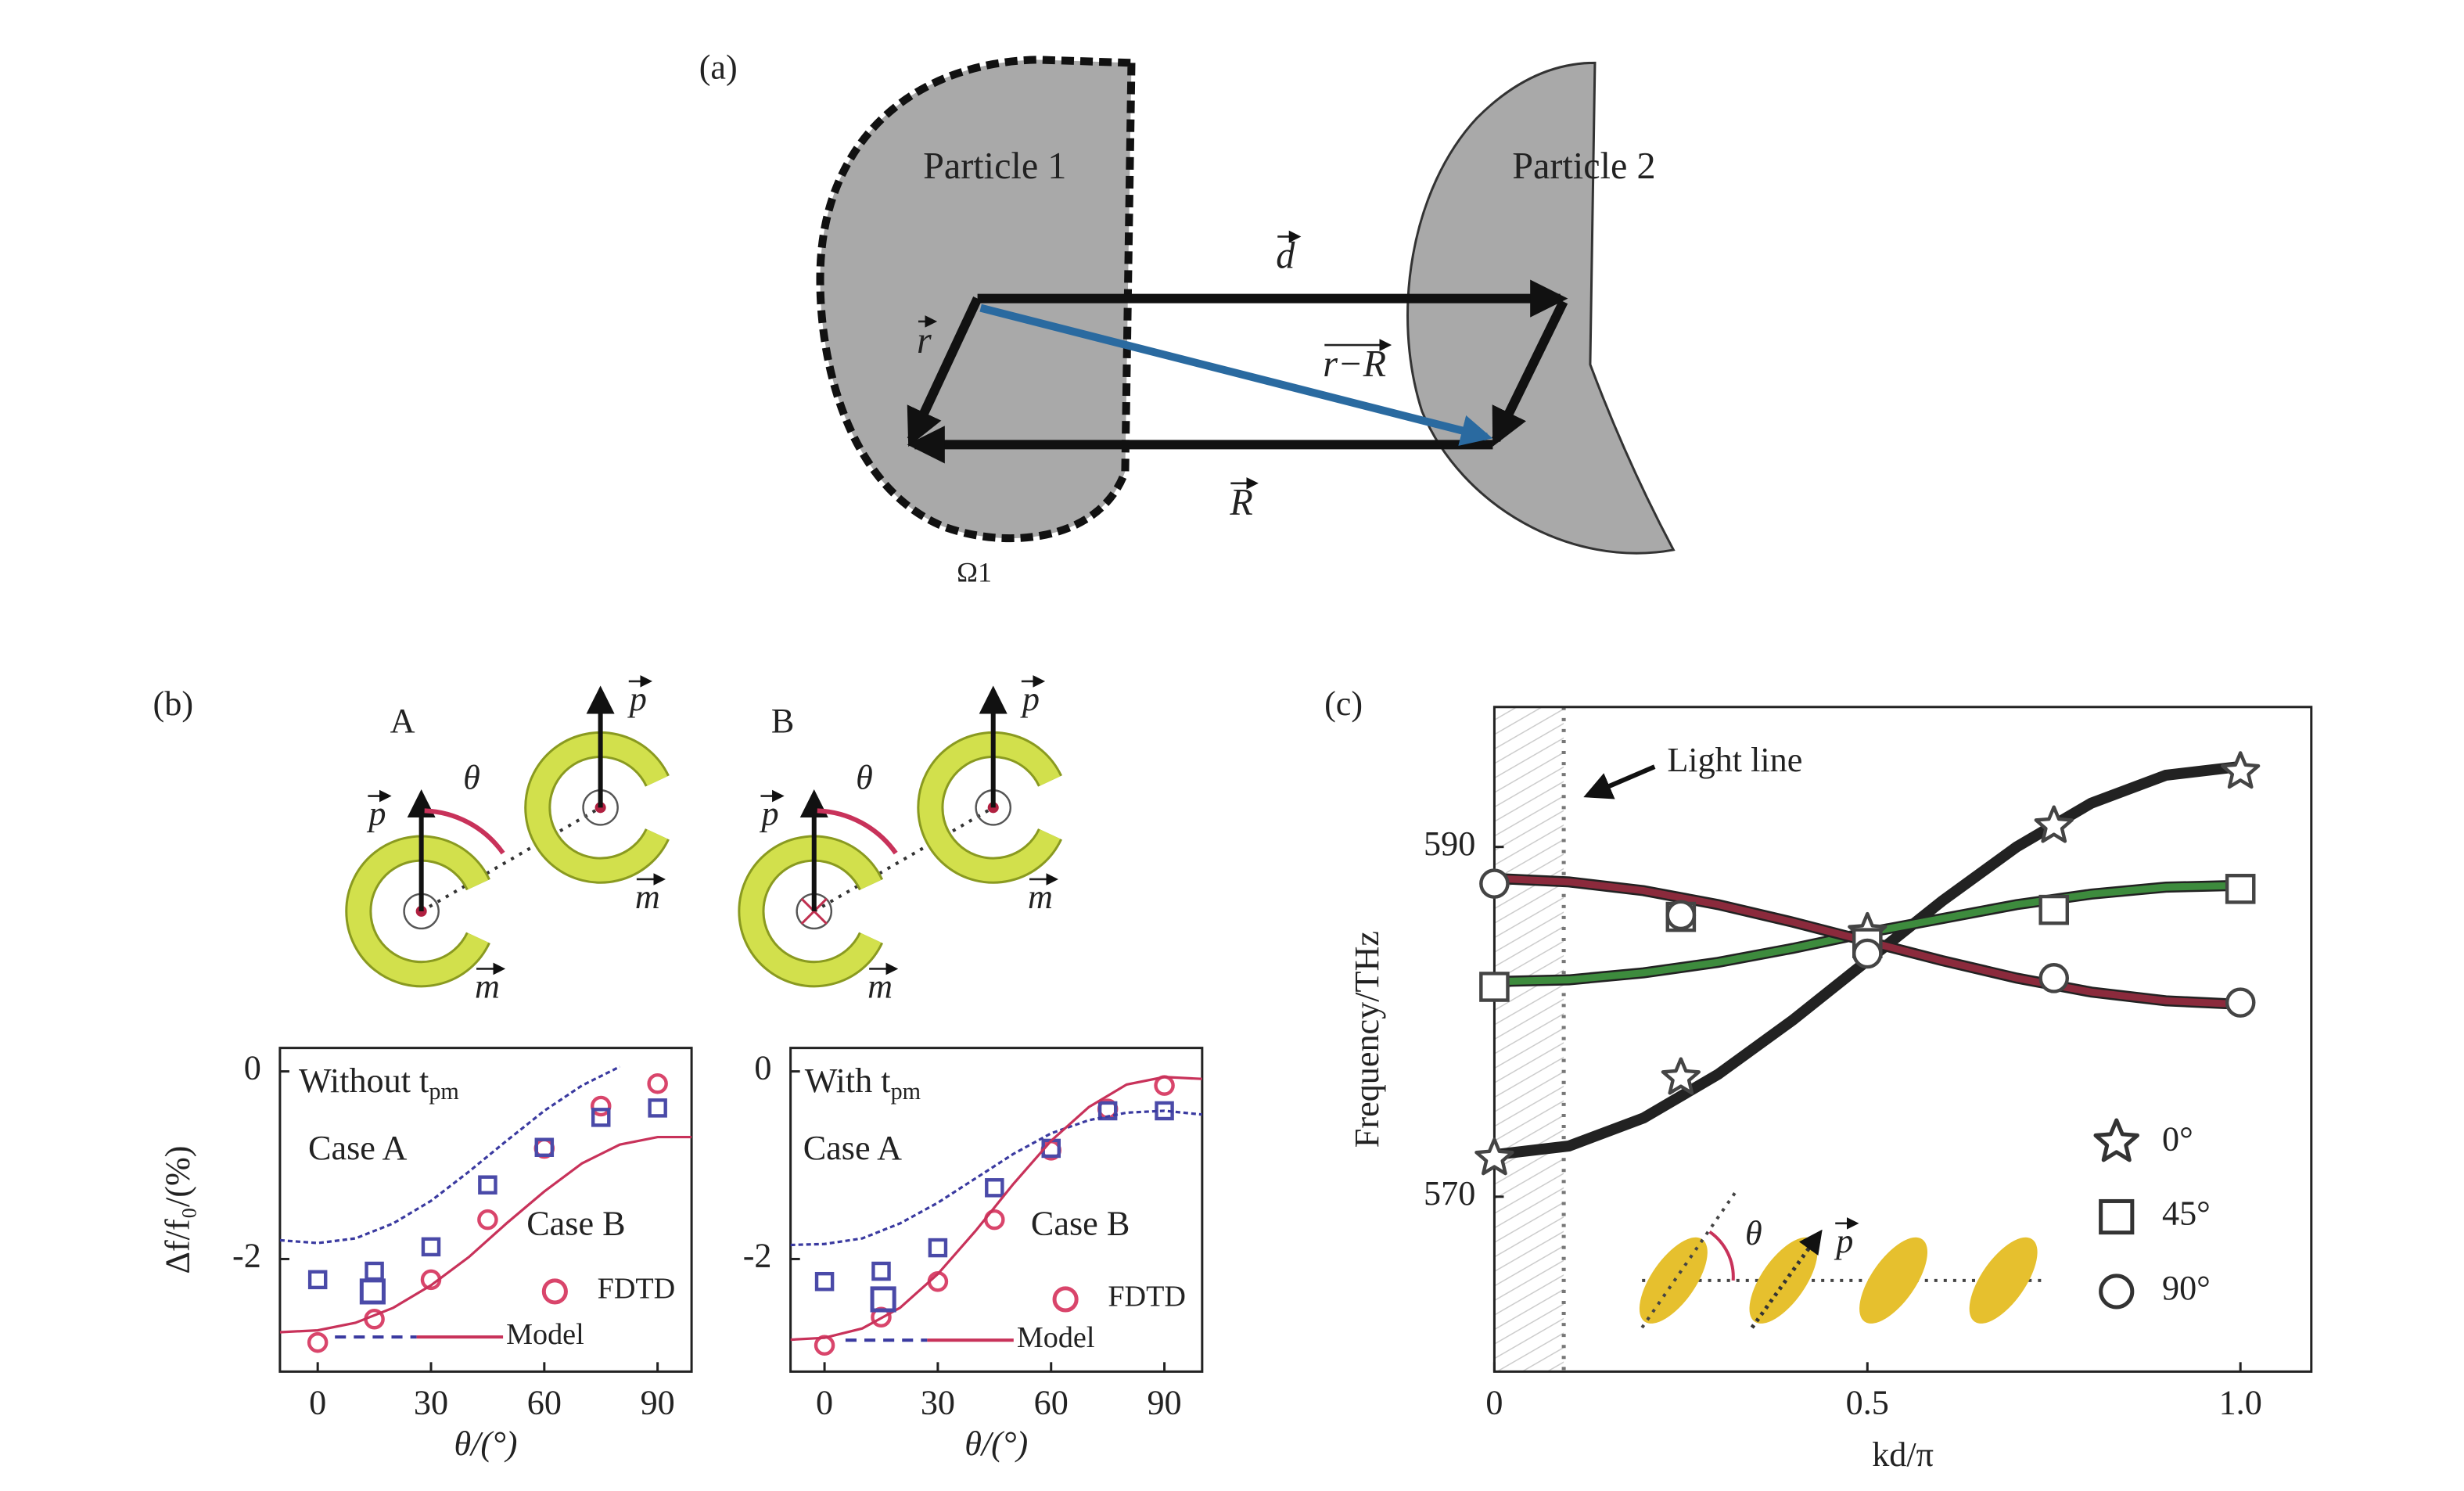 This screenshot has width=2464, height=1491. I want to click on vector-label: R, so click(1240, 503).